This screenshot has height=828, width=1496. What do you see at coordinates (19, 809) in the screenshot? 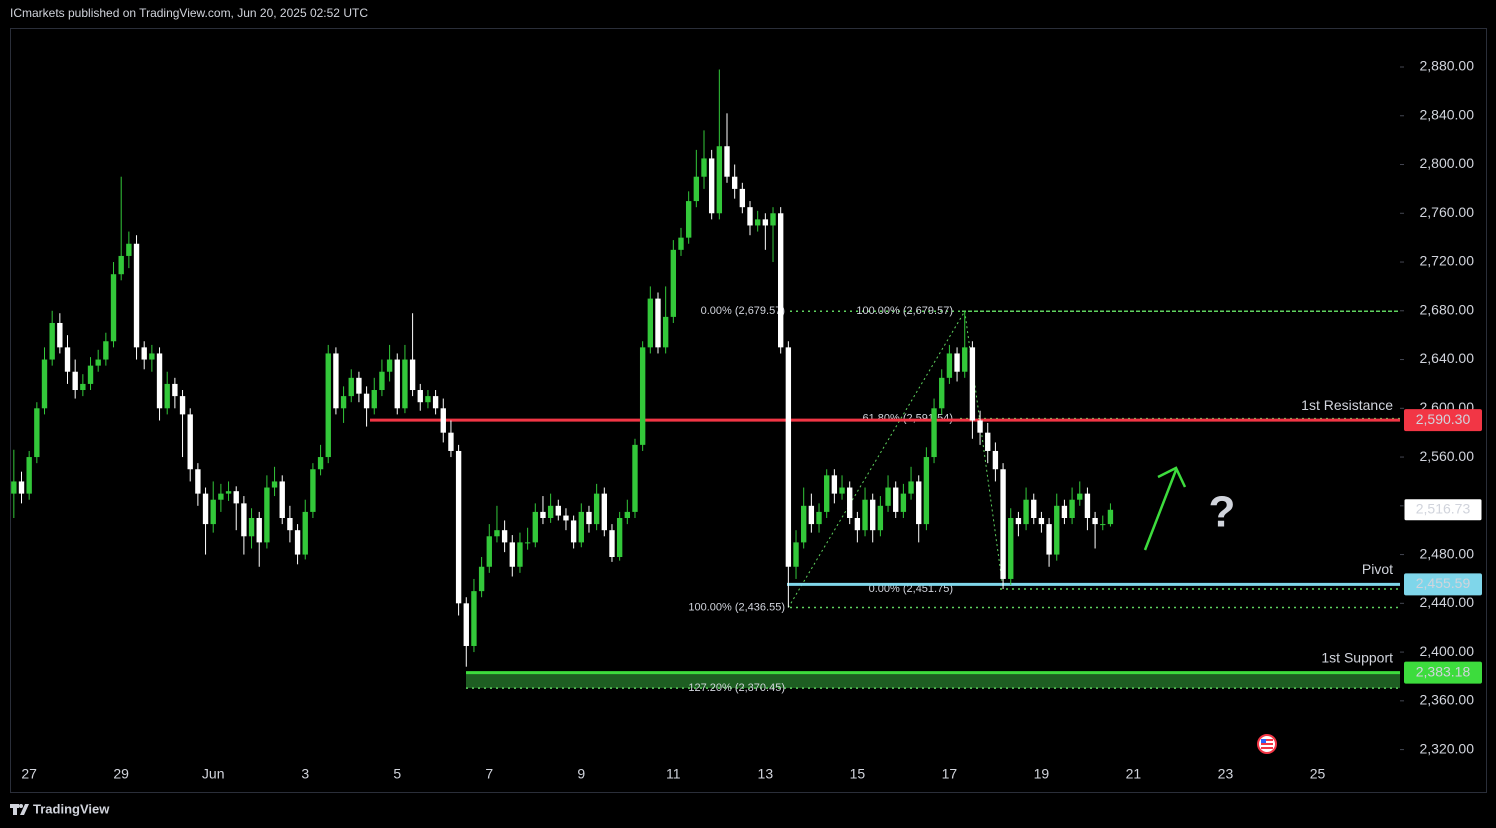
I see `footer-logo` at bounding box center [19, 809].